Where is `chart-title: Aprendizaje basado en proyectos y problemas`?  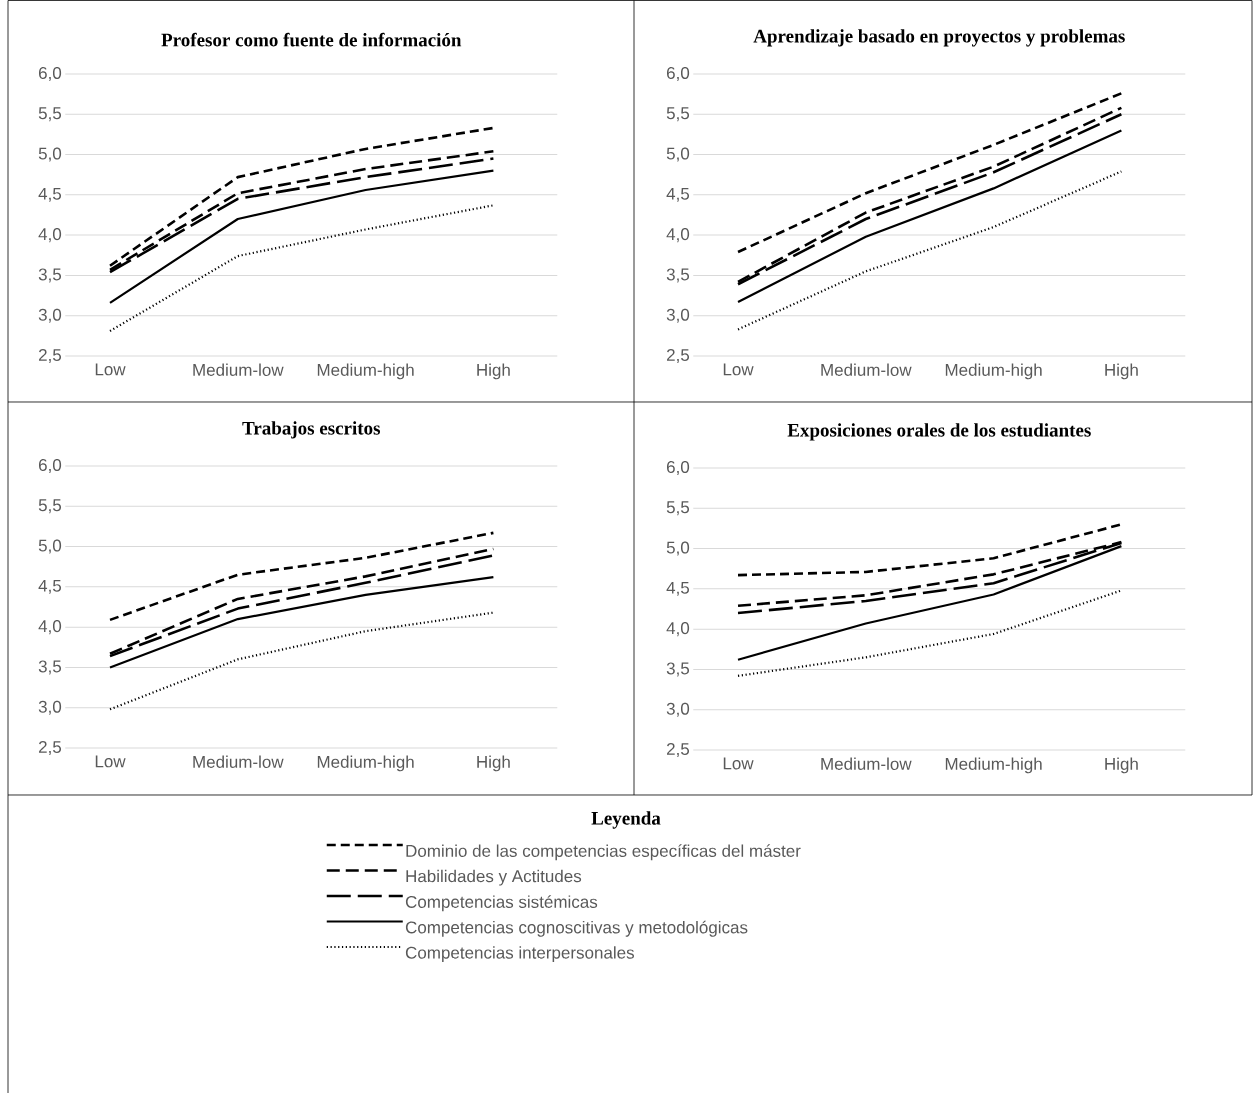
chart-title: Aprendizaje basado en proyectos y problemas is located at coordinates (939, 38).